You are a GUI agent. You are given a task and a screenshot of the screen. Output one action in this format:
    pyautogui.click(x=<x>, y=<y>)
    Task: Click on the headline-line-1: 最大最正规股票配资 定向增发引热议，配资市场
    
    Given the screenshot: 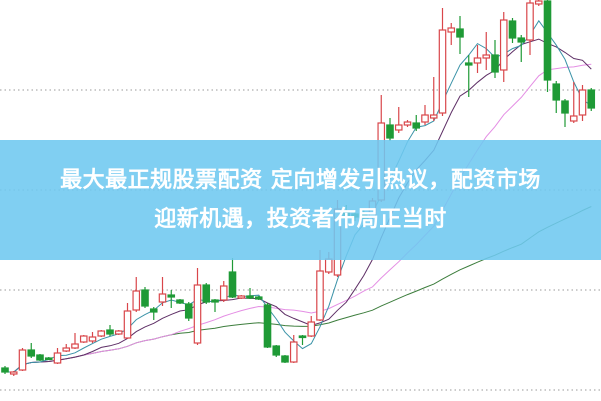 What is the action you would take?
    pyautogui.click(x=300, y=180)
    